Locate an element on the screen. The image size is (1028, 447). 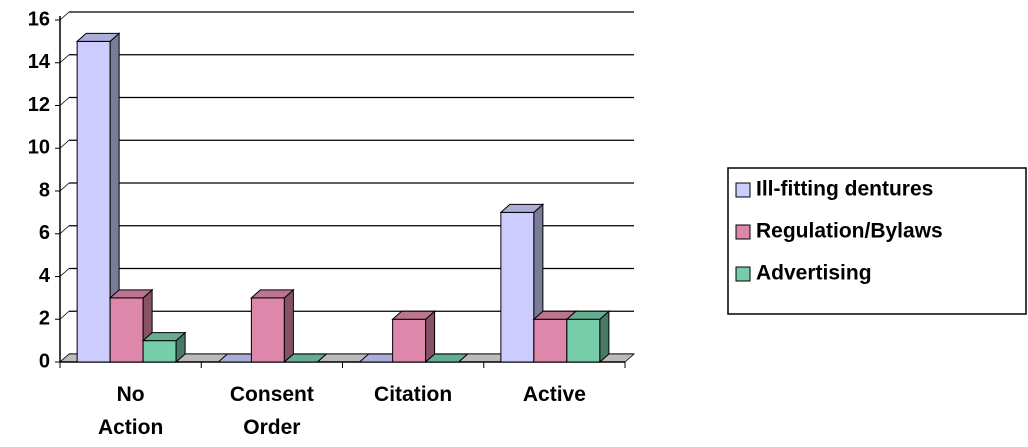
x-tick-label: Active is located at coordinates (554, 394).